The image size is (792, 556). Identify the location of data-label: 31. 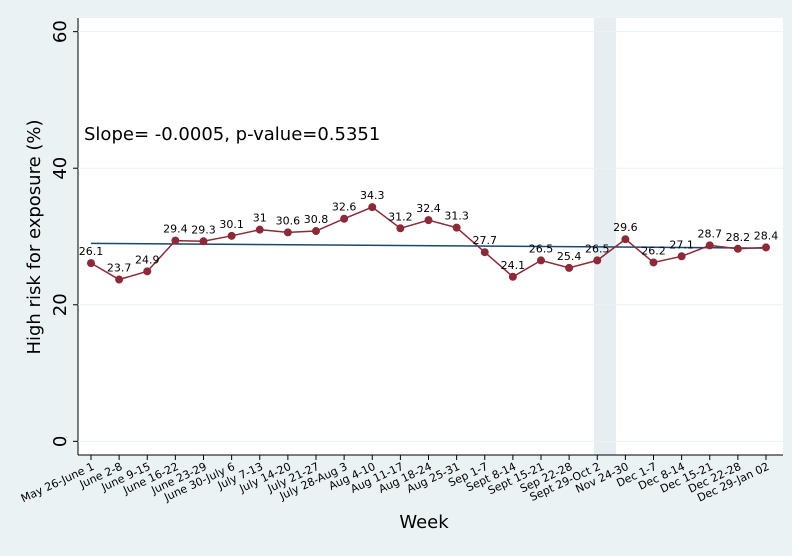
(260, 218).